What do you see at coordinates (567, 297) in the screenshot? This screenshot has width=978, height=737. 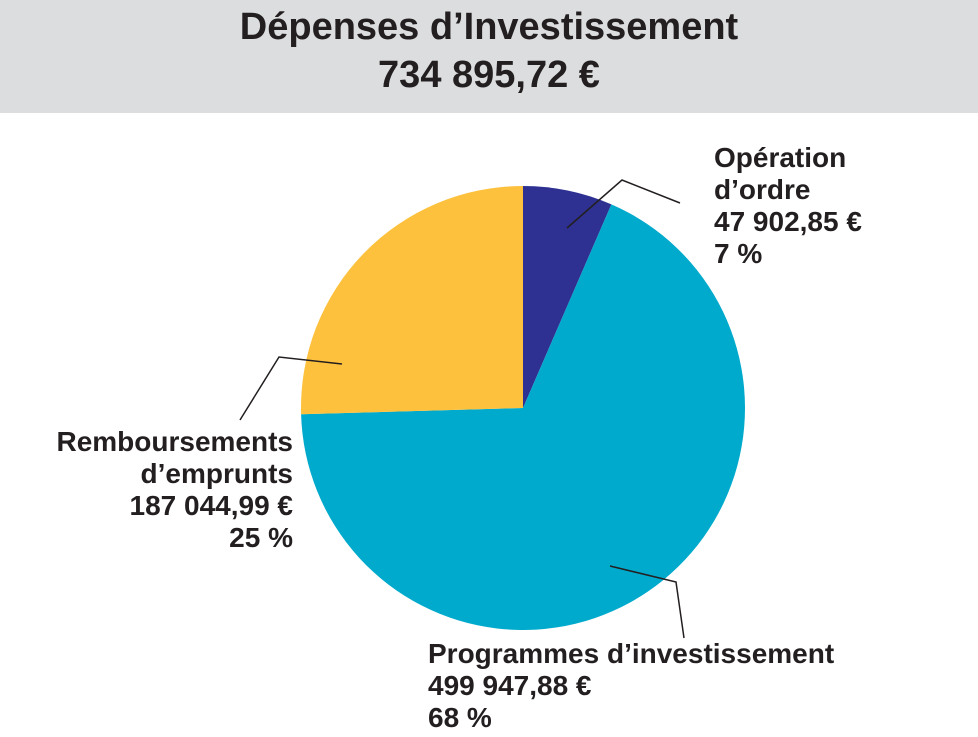 I see `pie-slice-operation-ordre` at bounding box center [567, 297].